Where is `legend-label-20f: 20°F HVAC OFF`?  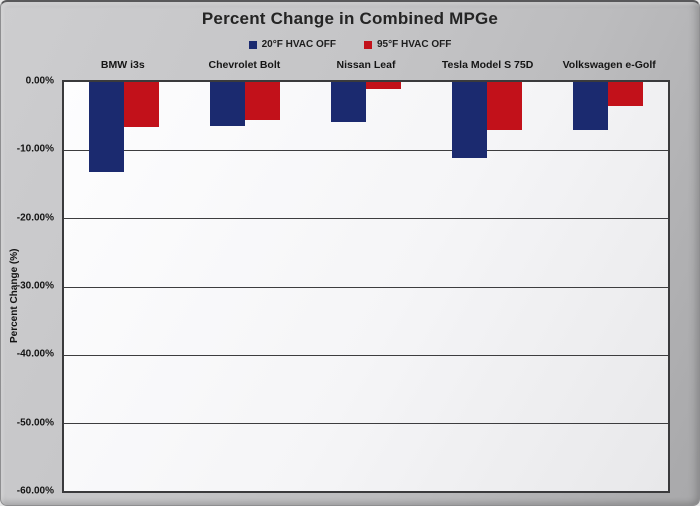
legend-label-20f: 20°F HVAC OFF is located at coordinates (298, 44).